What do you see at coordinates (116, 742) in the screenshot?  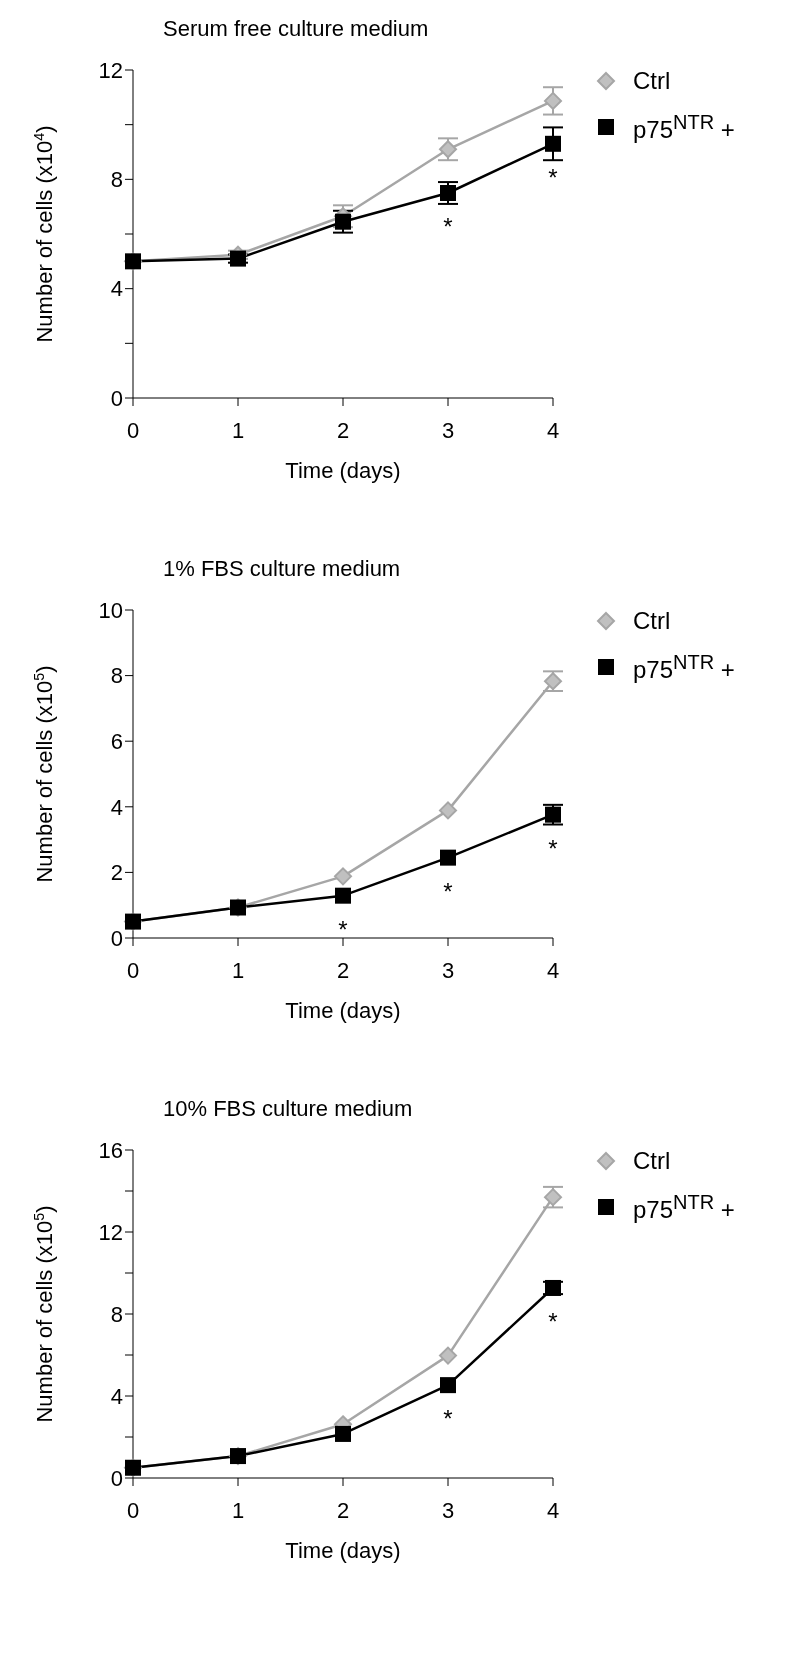 I see `y-tick-label: 6` at bounding box center [116, 742].